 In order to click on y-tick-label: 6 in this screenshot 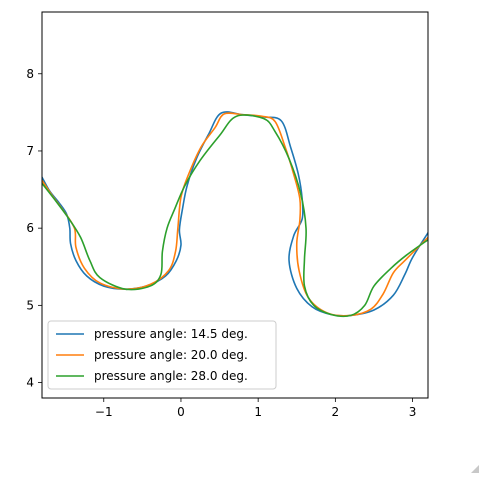, I will do `click(30, 228)`.